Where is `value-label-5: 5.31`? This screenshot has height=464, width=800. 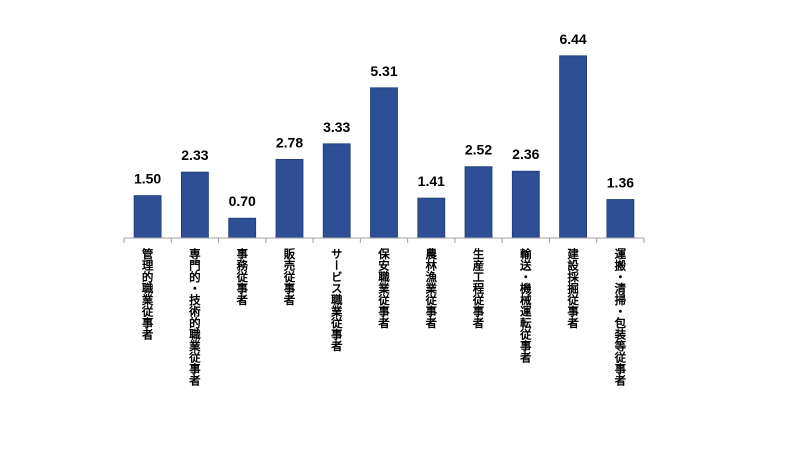
value-label-5: 5.31 is located at coordinates (383, 71).